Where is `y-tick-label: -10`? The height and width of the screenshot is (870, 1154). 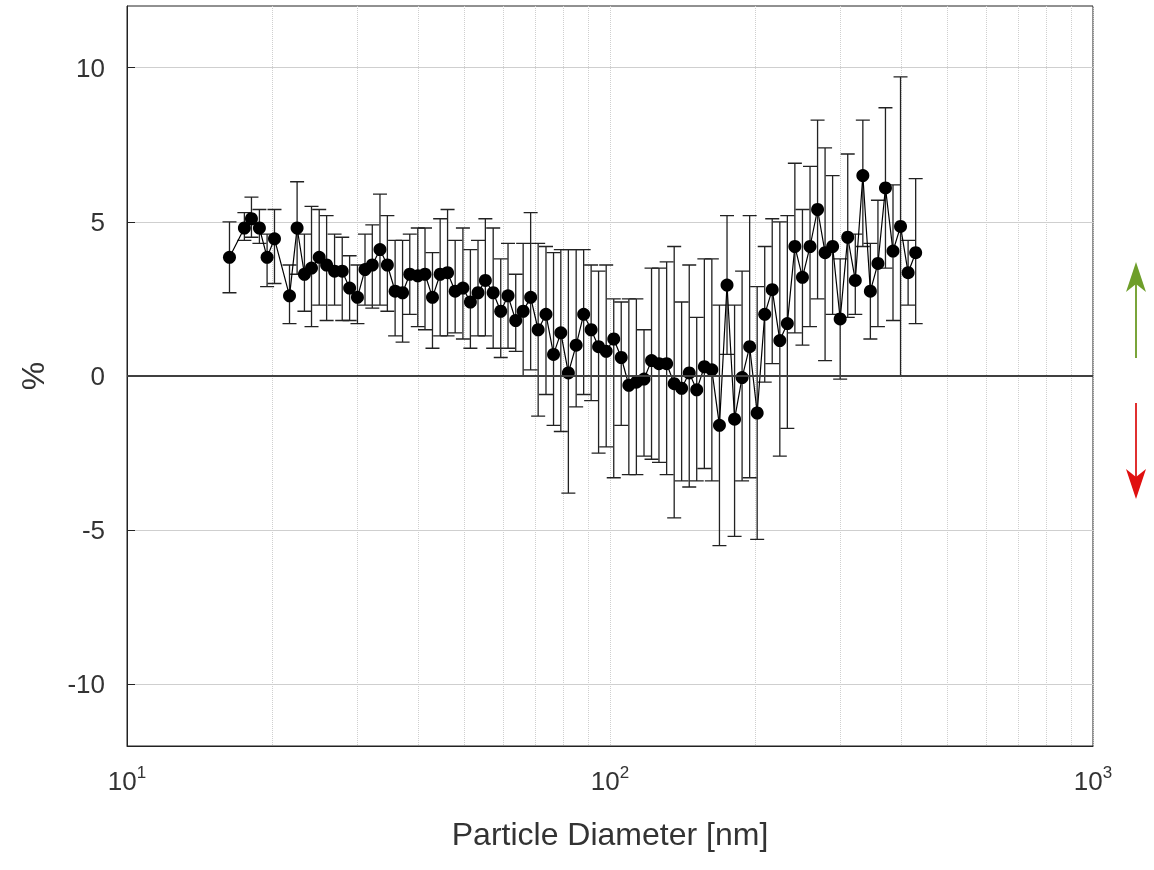 y-tick-label: -10 is located at coordinates (86, 684).